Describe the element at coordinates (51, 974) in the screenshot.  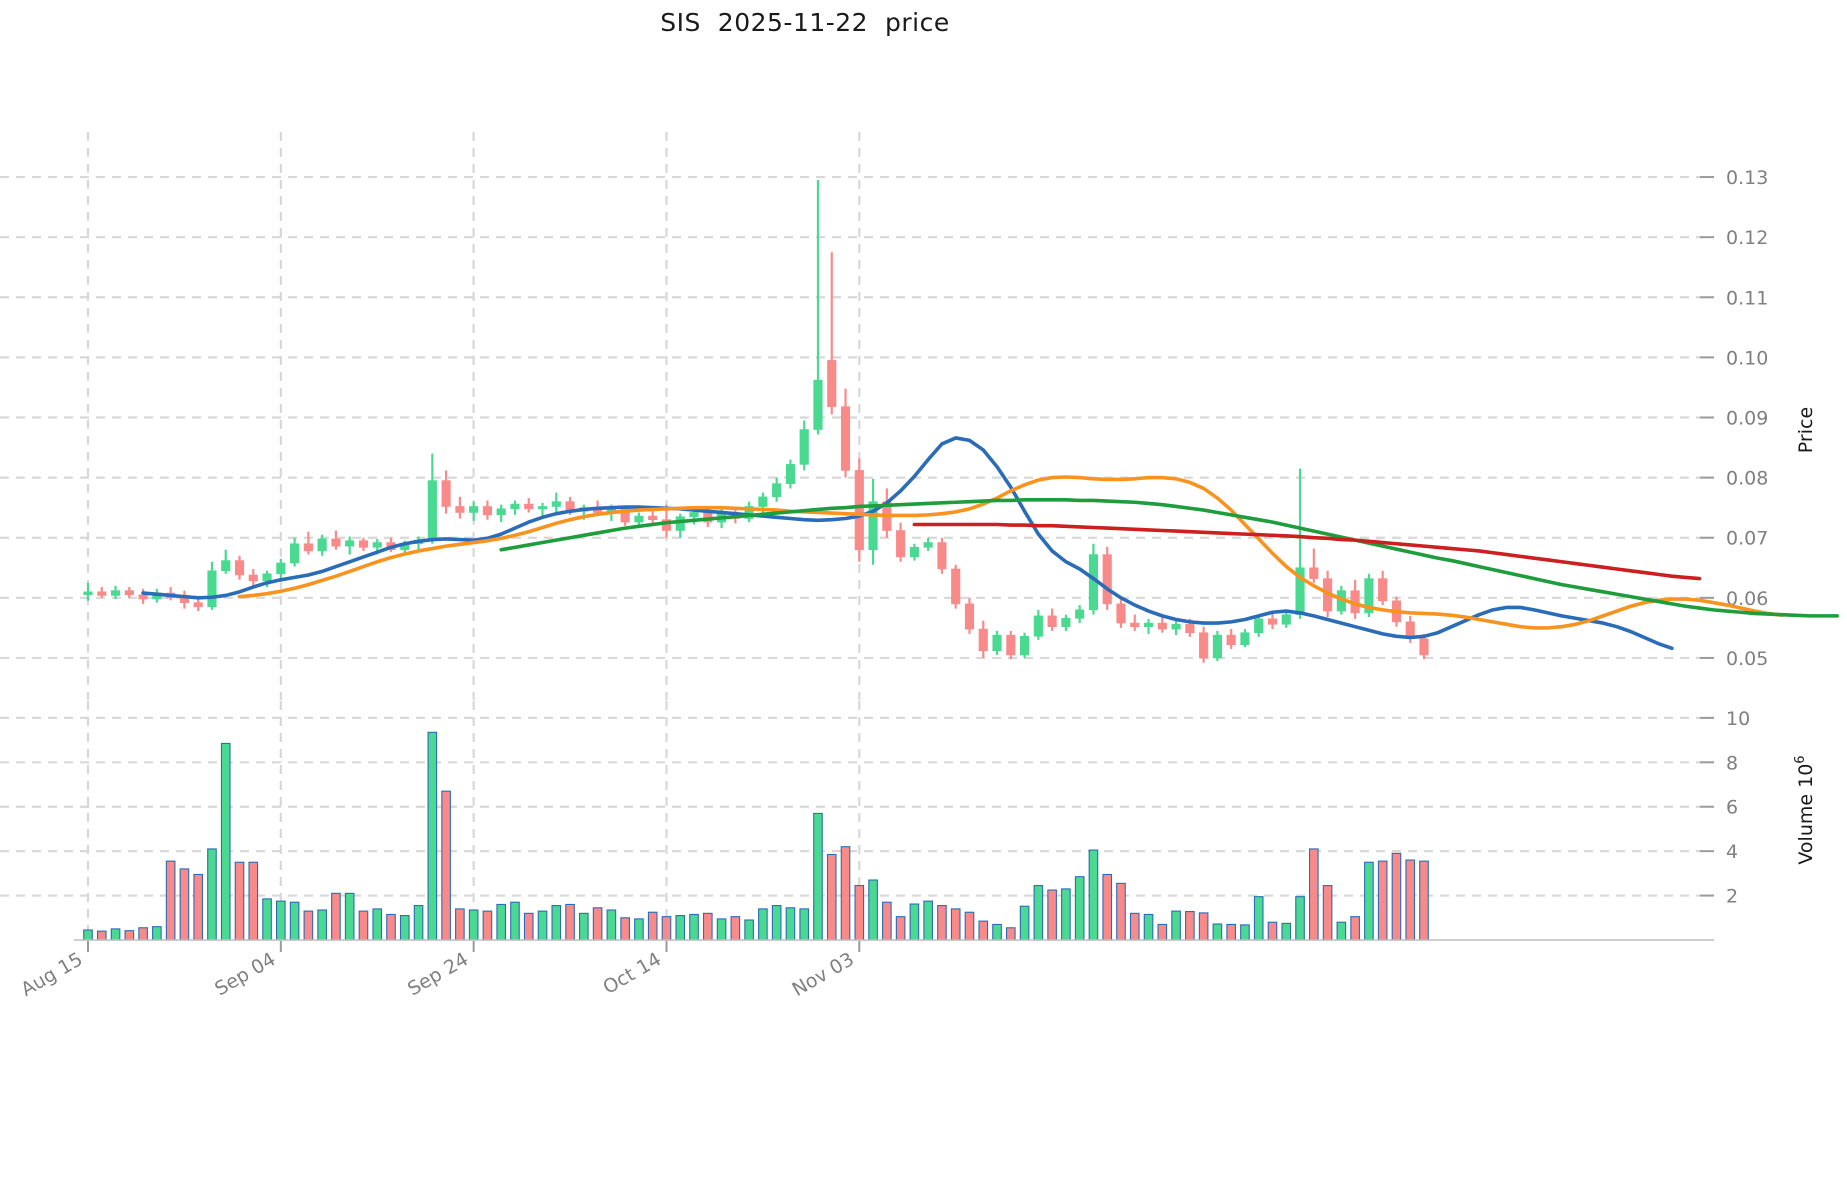
I see `x-tick-label: Aug 15` at that location.